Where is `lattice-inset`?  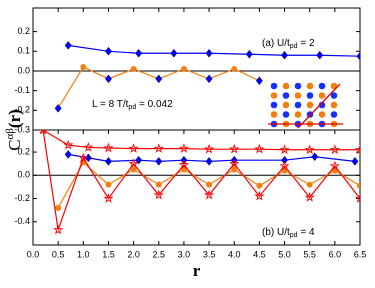 lattice-inset is located at coordinates (304, 104).